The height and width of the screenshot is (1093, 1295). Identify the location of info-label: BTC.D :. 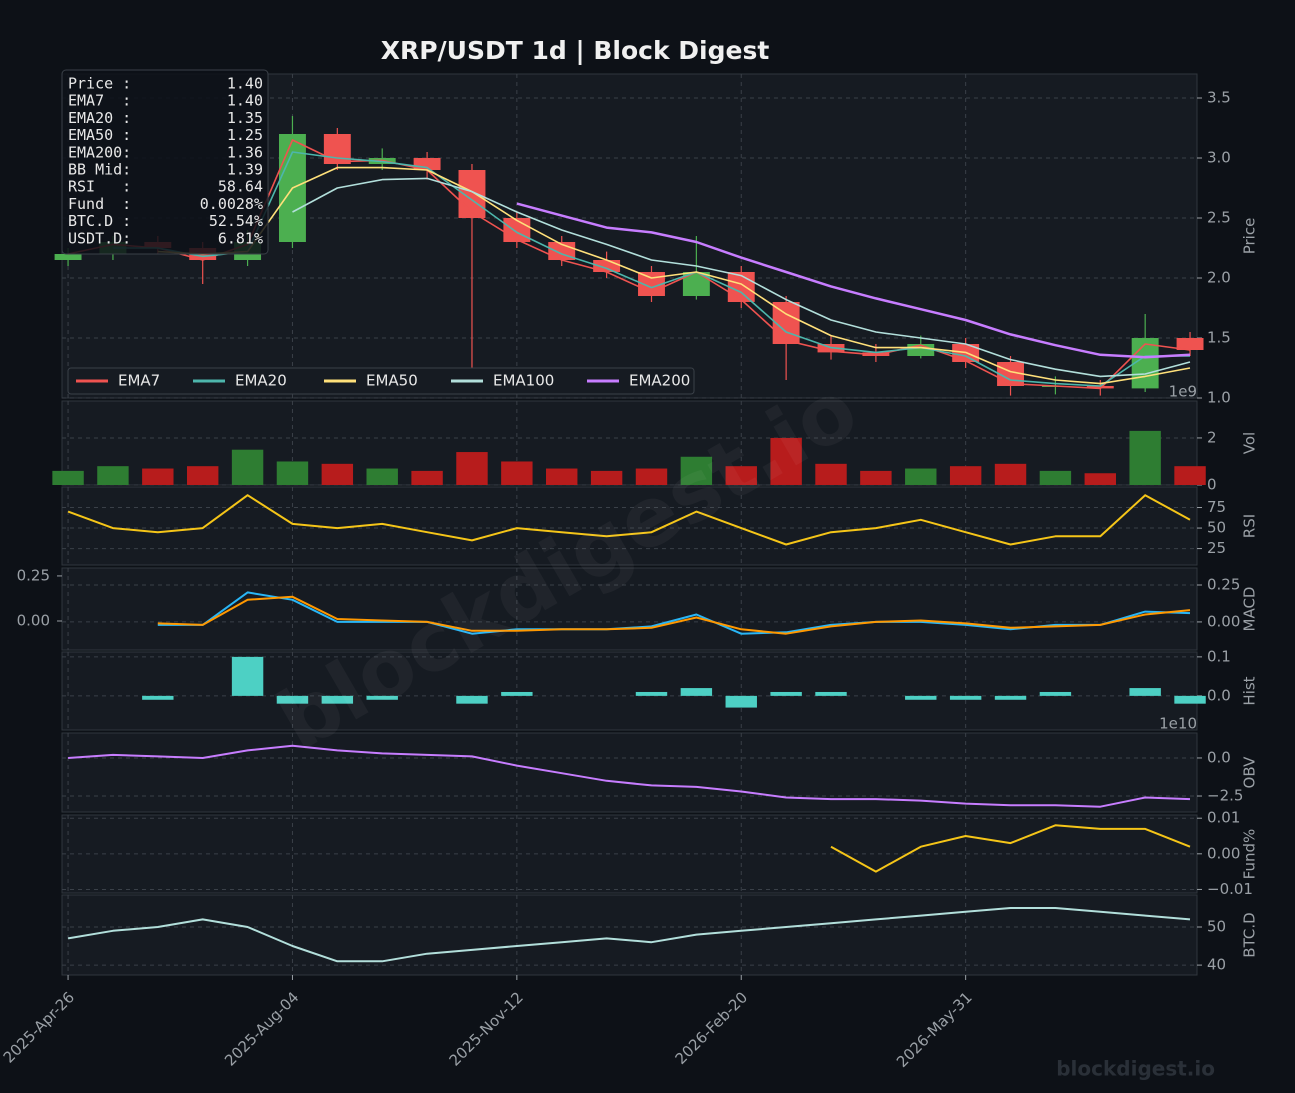
(99, 221).